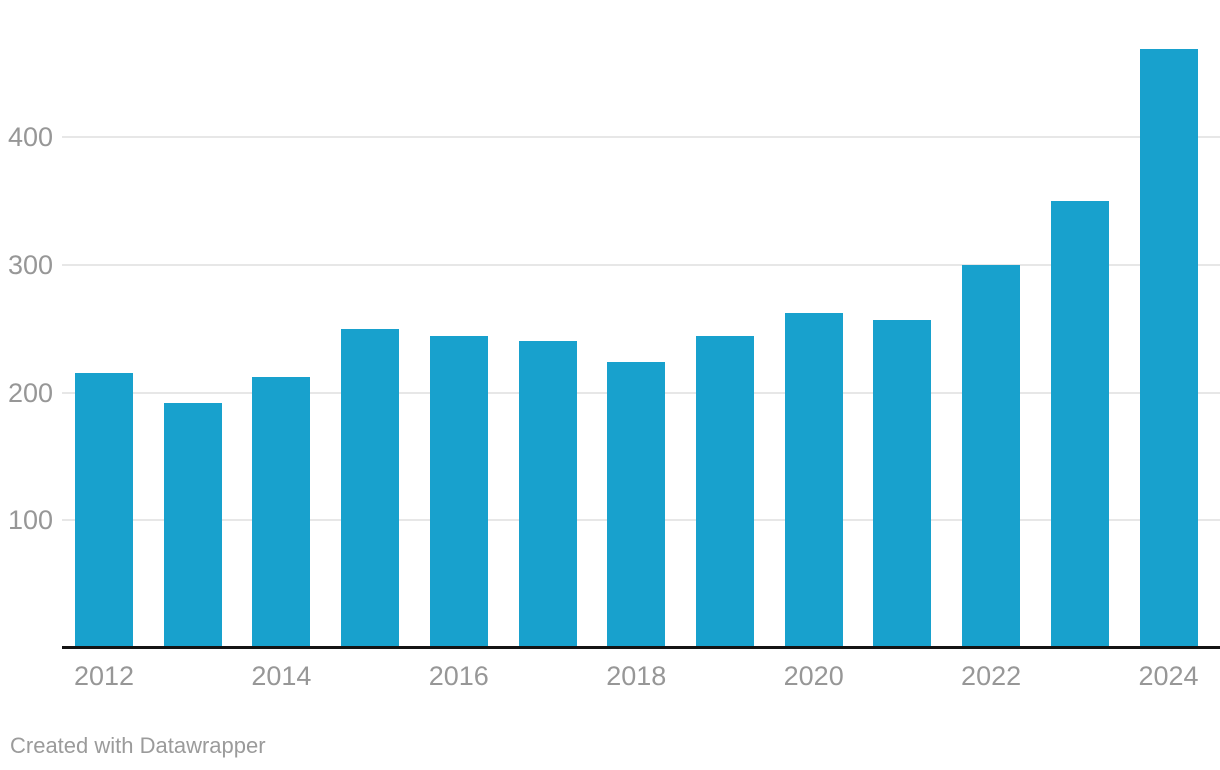 This screenshot has height=770, width=1220. I want to click on bar-2024, so click(1168, 348).